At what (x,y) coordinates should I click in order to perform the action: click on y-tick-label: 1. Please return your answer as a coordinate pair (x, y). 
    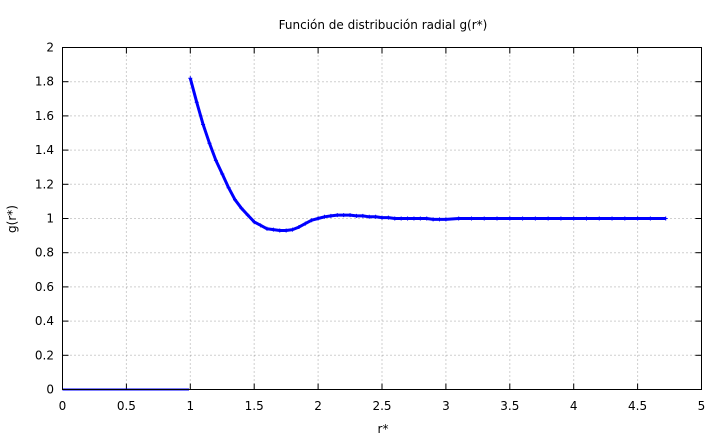
    Looking at the image, I should click on (50, 219).